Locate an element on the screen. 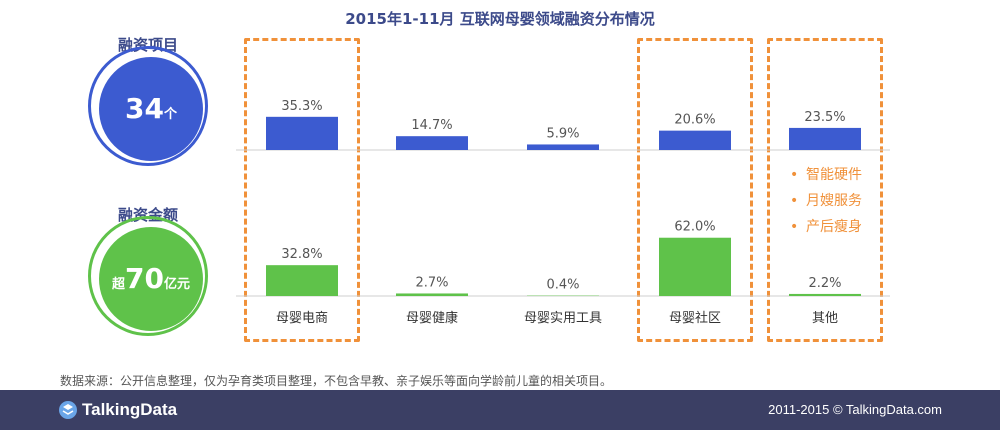 The image size is (1000, 430). category-label: 母婴电商 is located at coordinates (302, 318).